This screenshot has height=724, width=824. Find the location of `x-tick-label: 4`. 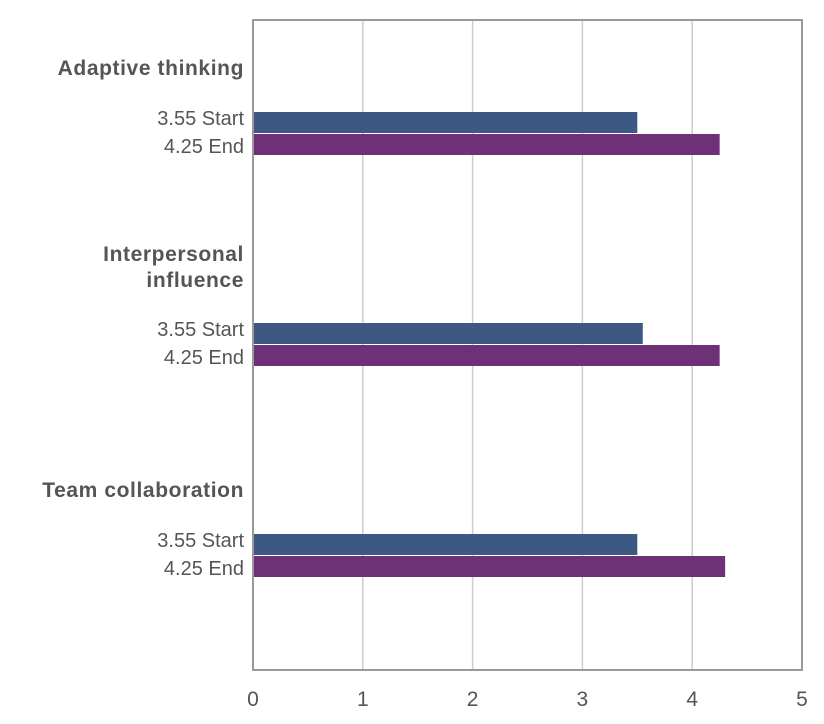

x-tick-label: 4 is located at coordinates (692, 699).